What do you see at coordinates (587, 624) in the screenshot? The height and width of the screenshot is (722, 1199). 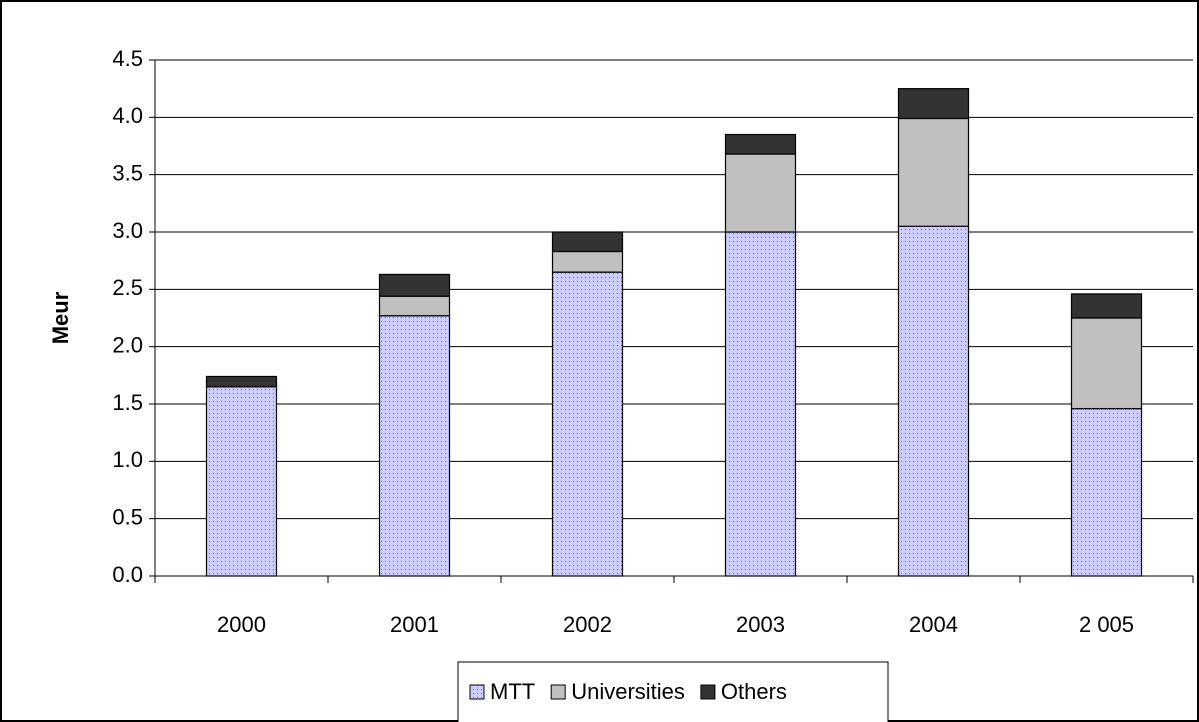 I see `x-tick-label: 2002` at bounding box center [587, 624].